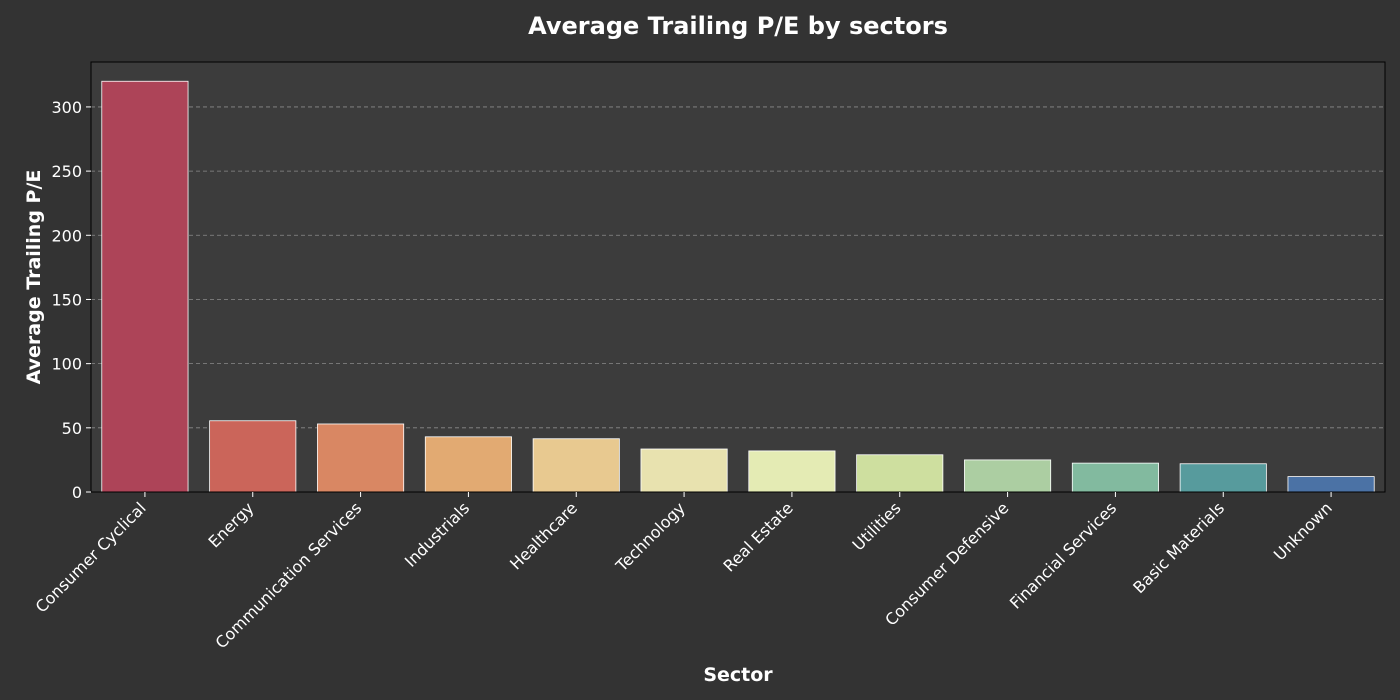 The height and width of the screenshot is (700, 1400). What do you see at coordinates (72, 428) in the screenshot?
I see `y-tick-label: 50` at bounding box center [72, 428].